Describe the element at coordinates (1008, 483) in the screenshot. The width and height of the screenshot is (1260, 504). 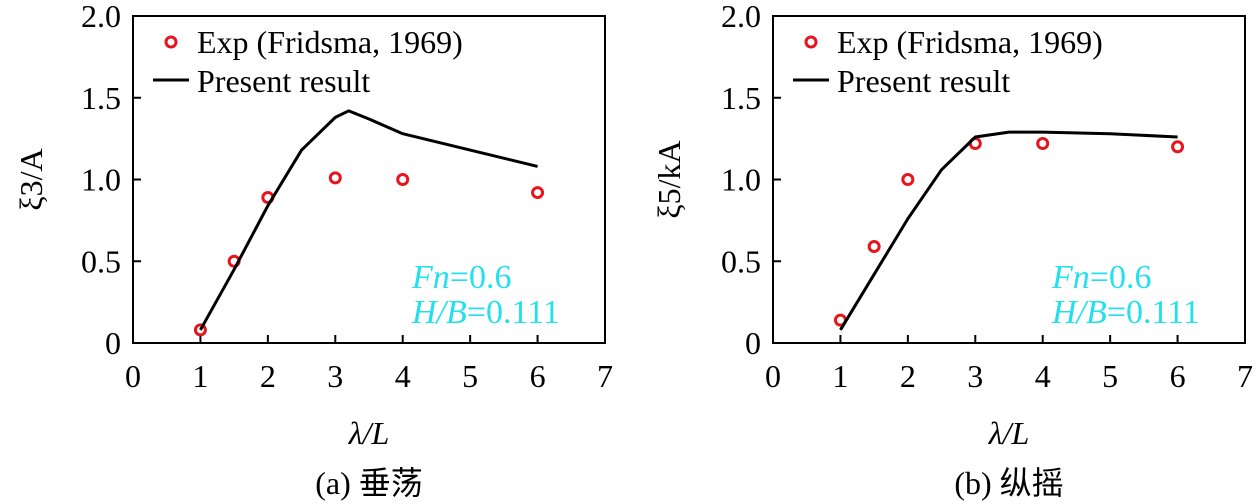
I see `panel-caption: (b) 纵摇` at that location.